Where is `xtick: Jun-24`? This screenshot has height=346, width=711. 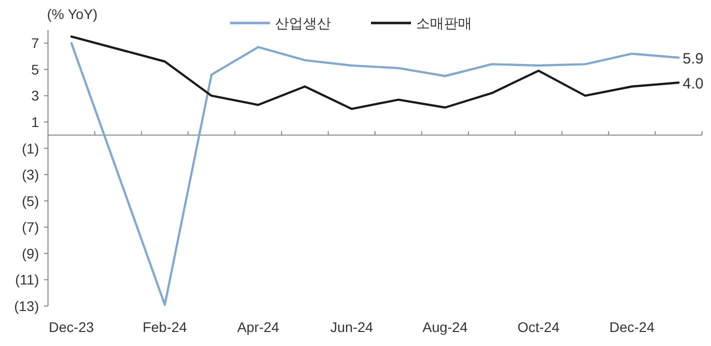 xtick: Jun-24 is located at coordinates (352, 327).